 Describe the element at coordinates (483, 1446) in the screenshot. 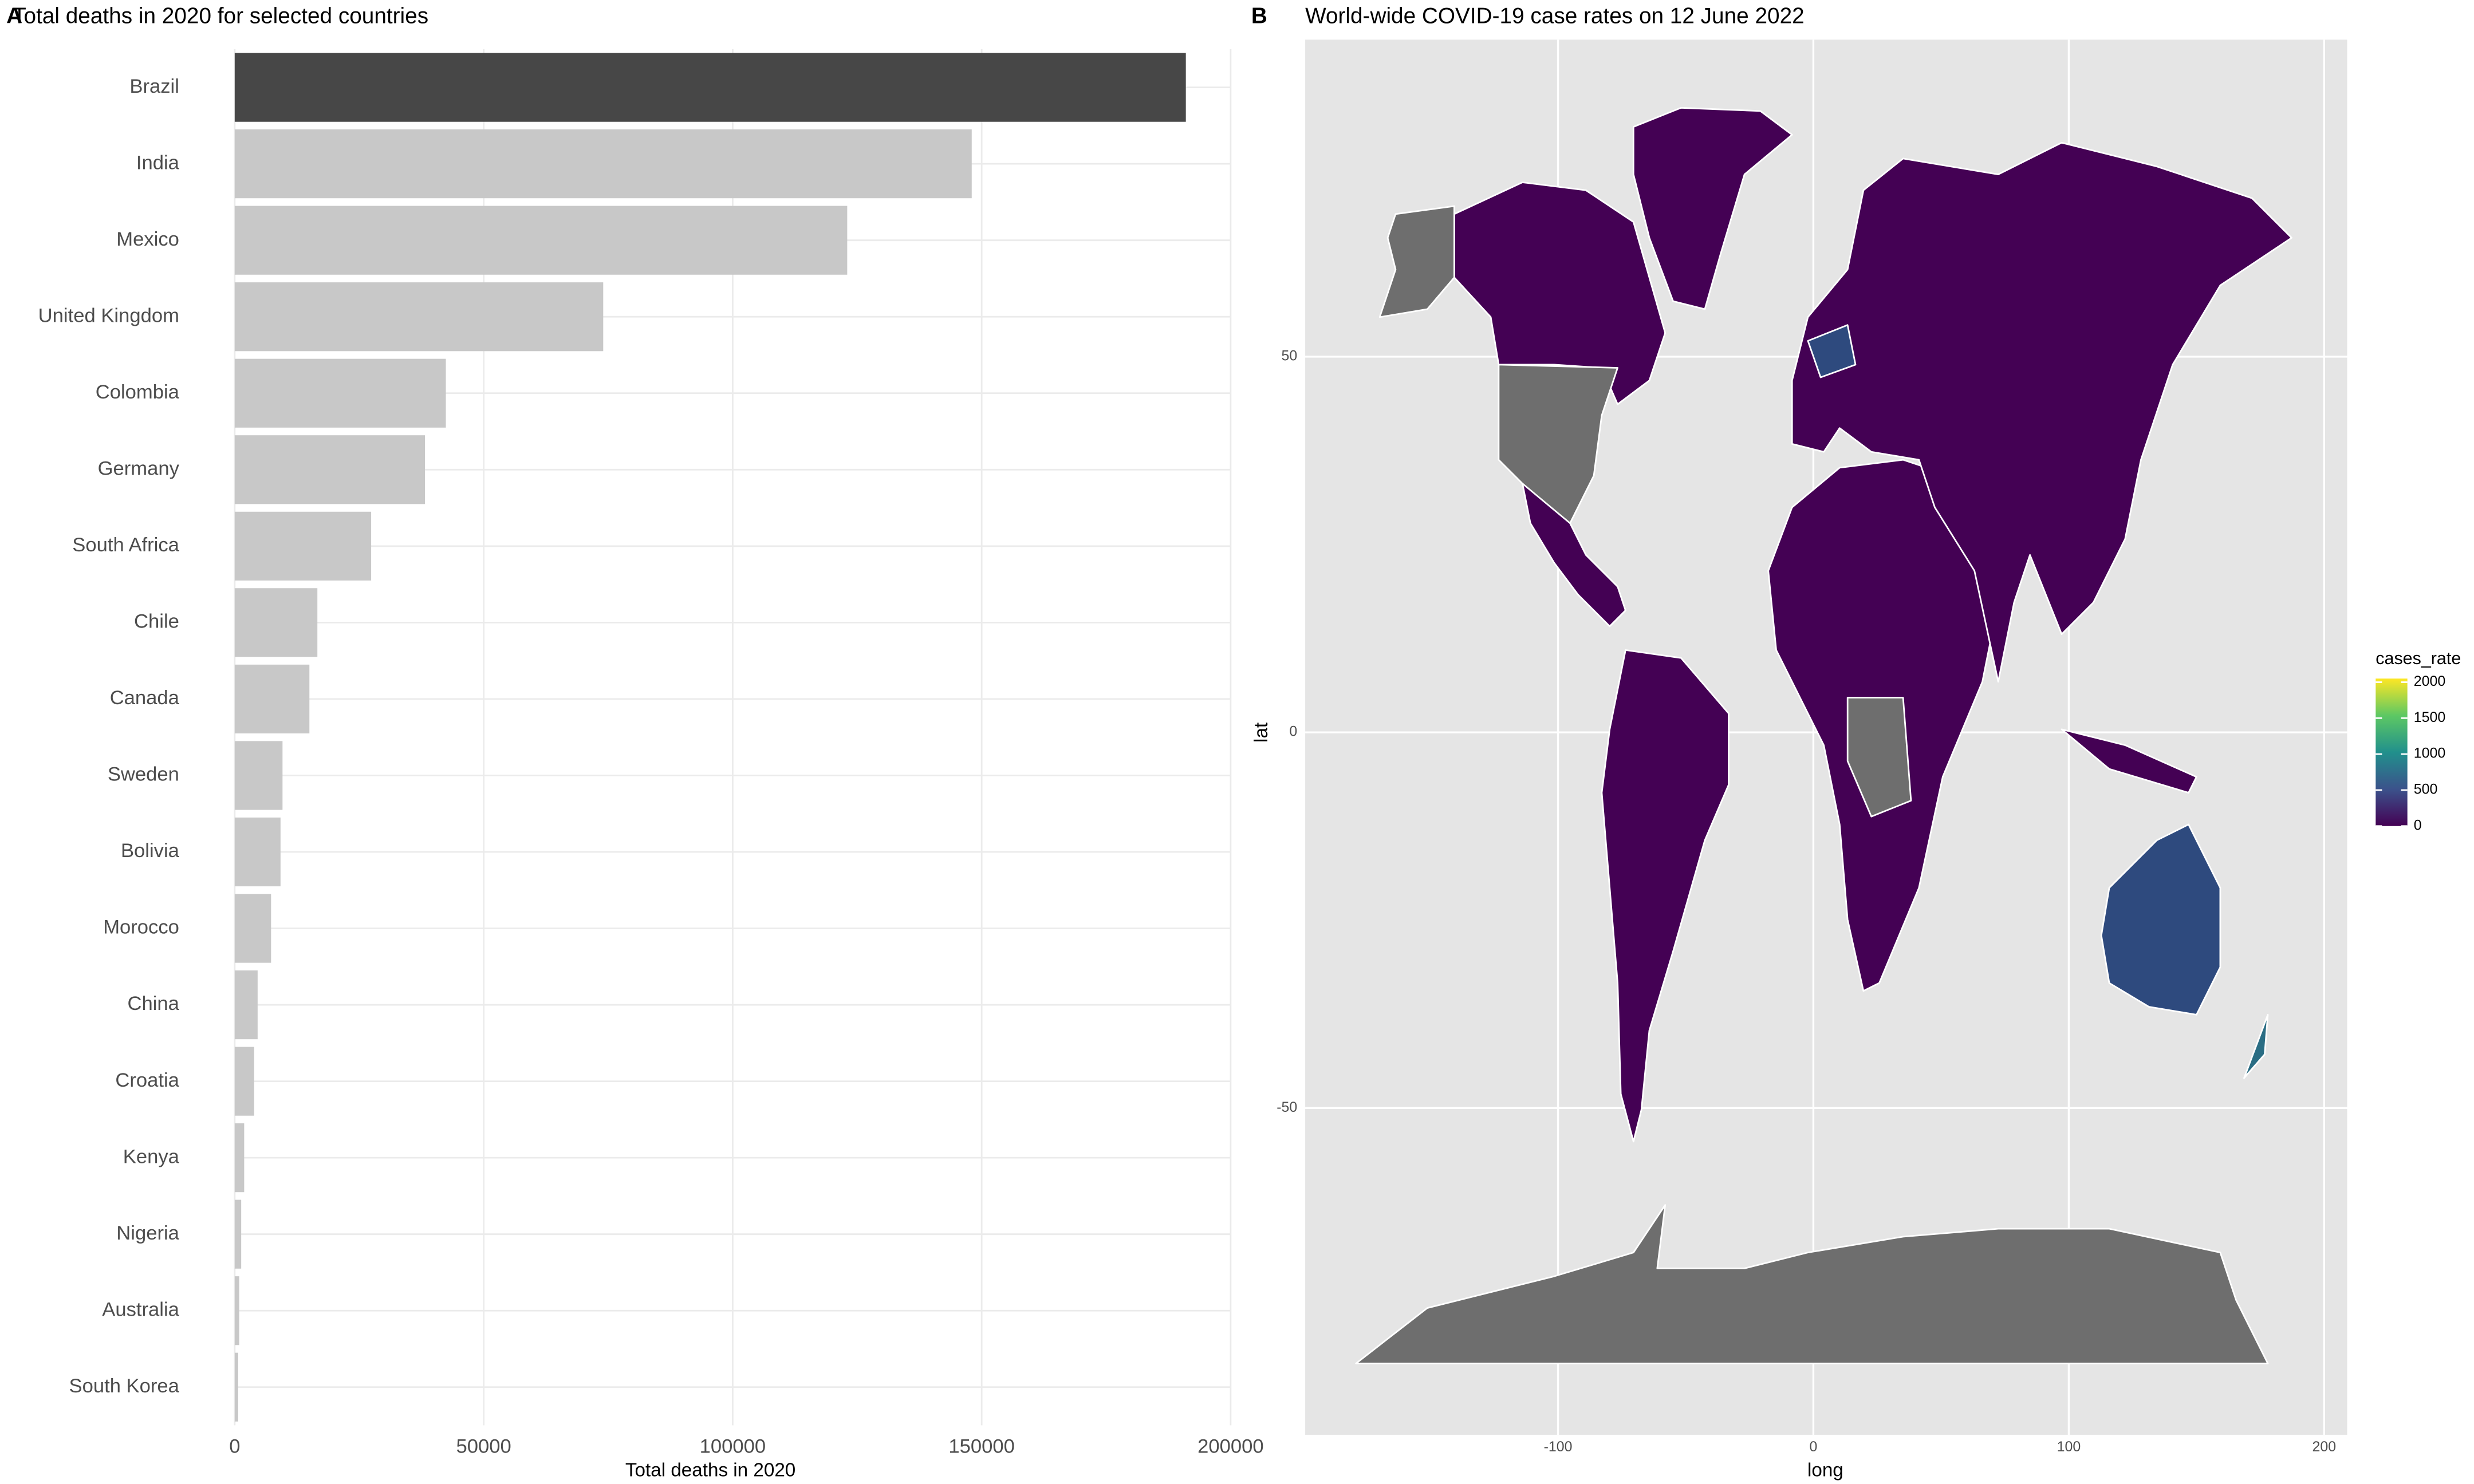

I see `x-tick-label: 50000` at that location.